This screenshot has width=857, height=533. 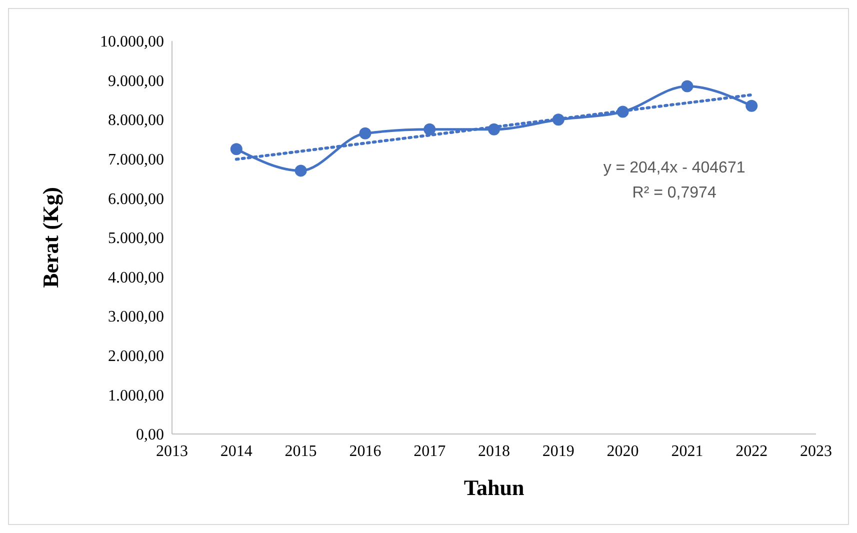 I want to click on annotation: R² = 0,7974, so click(x=674, y=193).